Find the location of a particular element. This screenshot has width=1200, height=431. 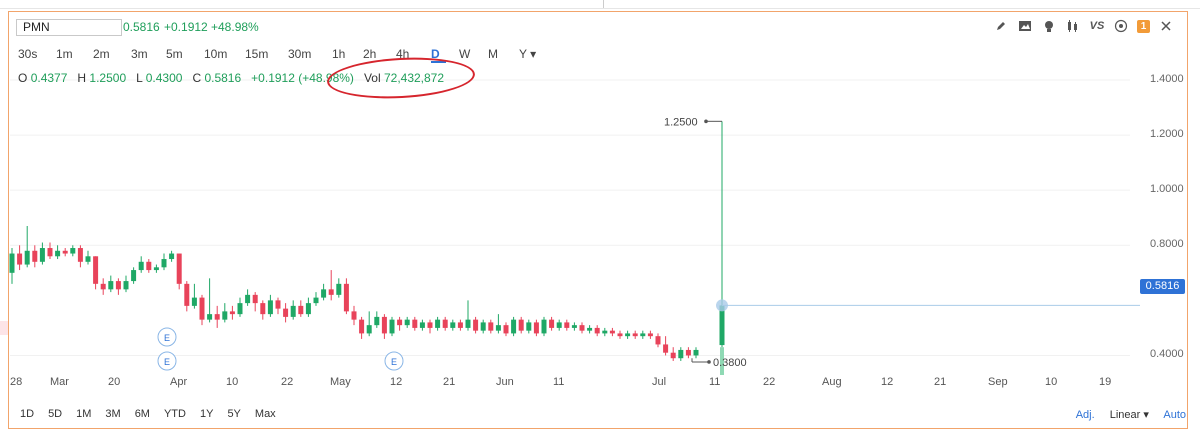

interval-14: Y ▾ is located at coordinates (528, 54).